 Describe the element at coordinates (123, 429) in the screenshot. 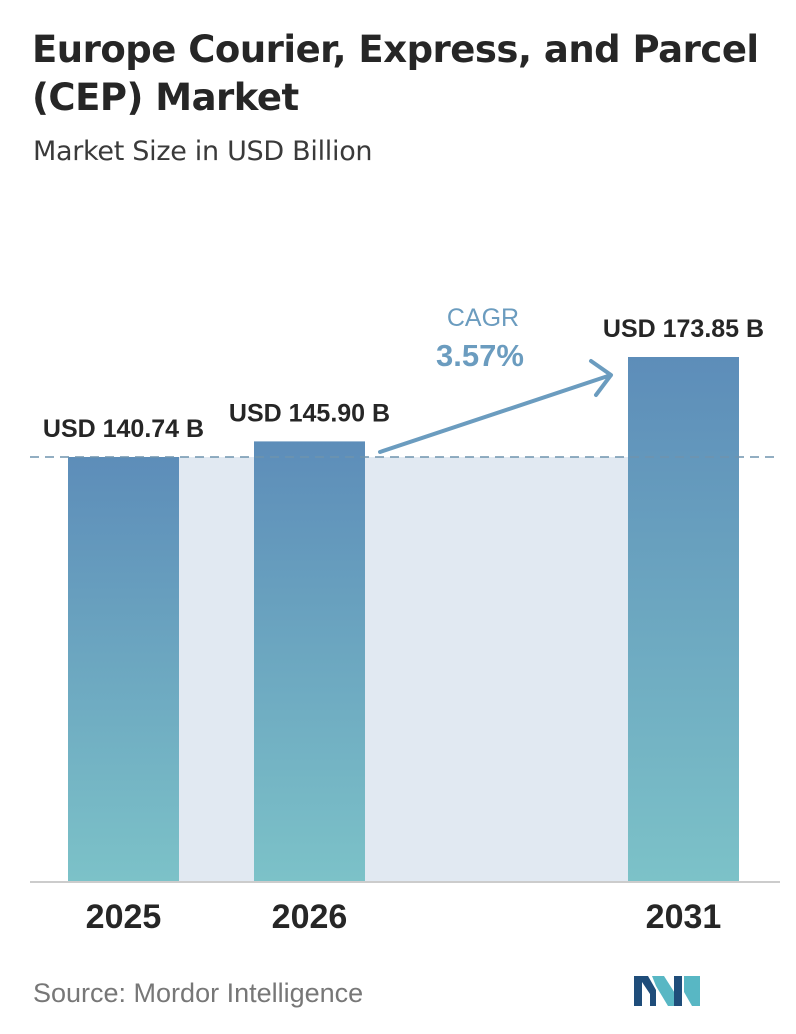

I see `value-label-2025: USD 140.74 B` at that location.